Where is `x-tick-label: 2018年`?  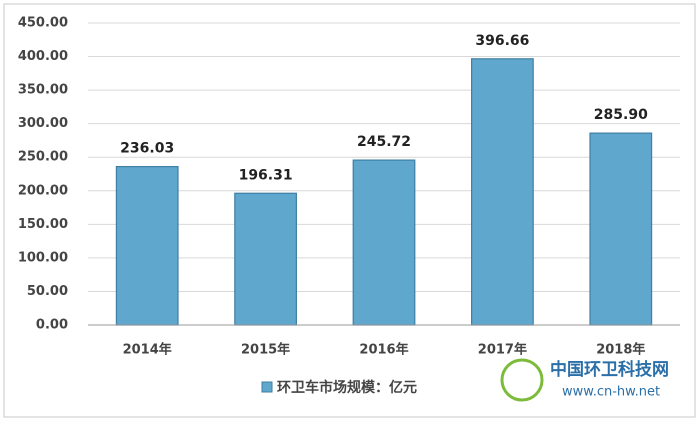
x-tick-label: 2018年 is located at coordinates (620, 350).